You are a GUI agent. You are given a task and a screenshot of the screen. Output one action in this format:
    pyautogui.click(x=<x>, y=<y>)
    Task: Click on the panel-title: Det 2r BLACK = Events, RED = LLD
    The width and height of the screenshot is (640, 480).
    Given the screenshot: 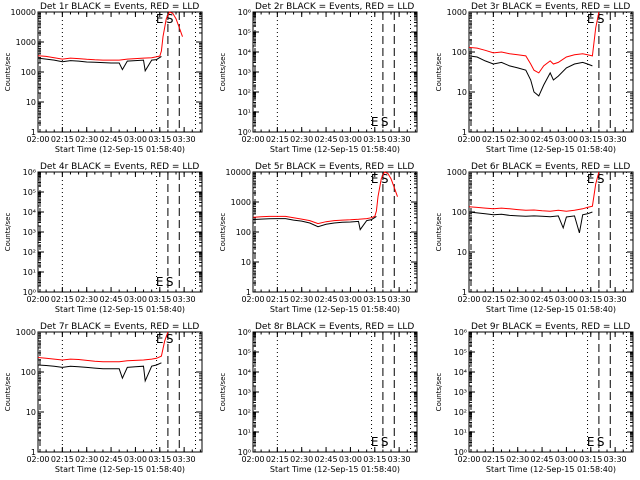 What is the action you would take?
    pyautogui.click(x=334, y=7)
    